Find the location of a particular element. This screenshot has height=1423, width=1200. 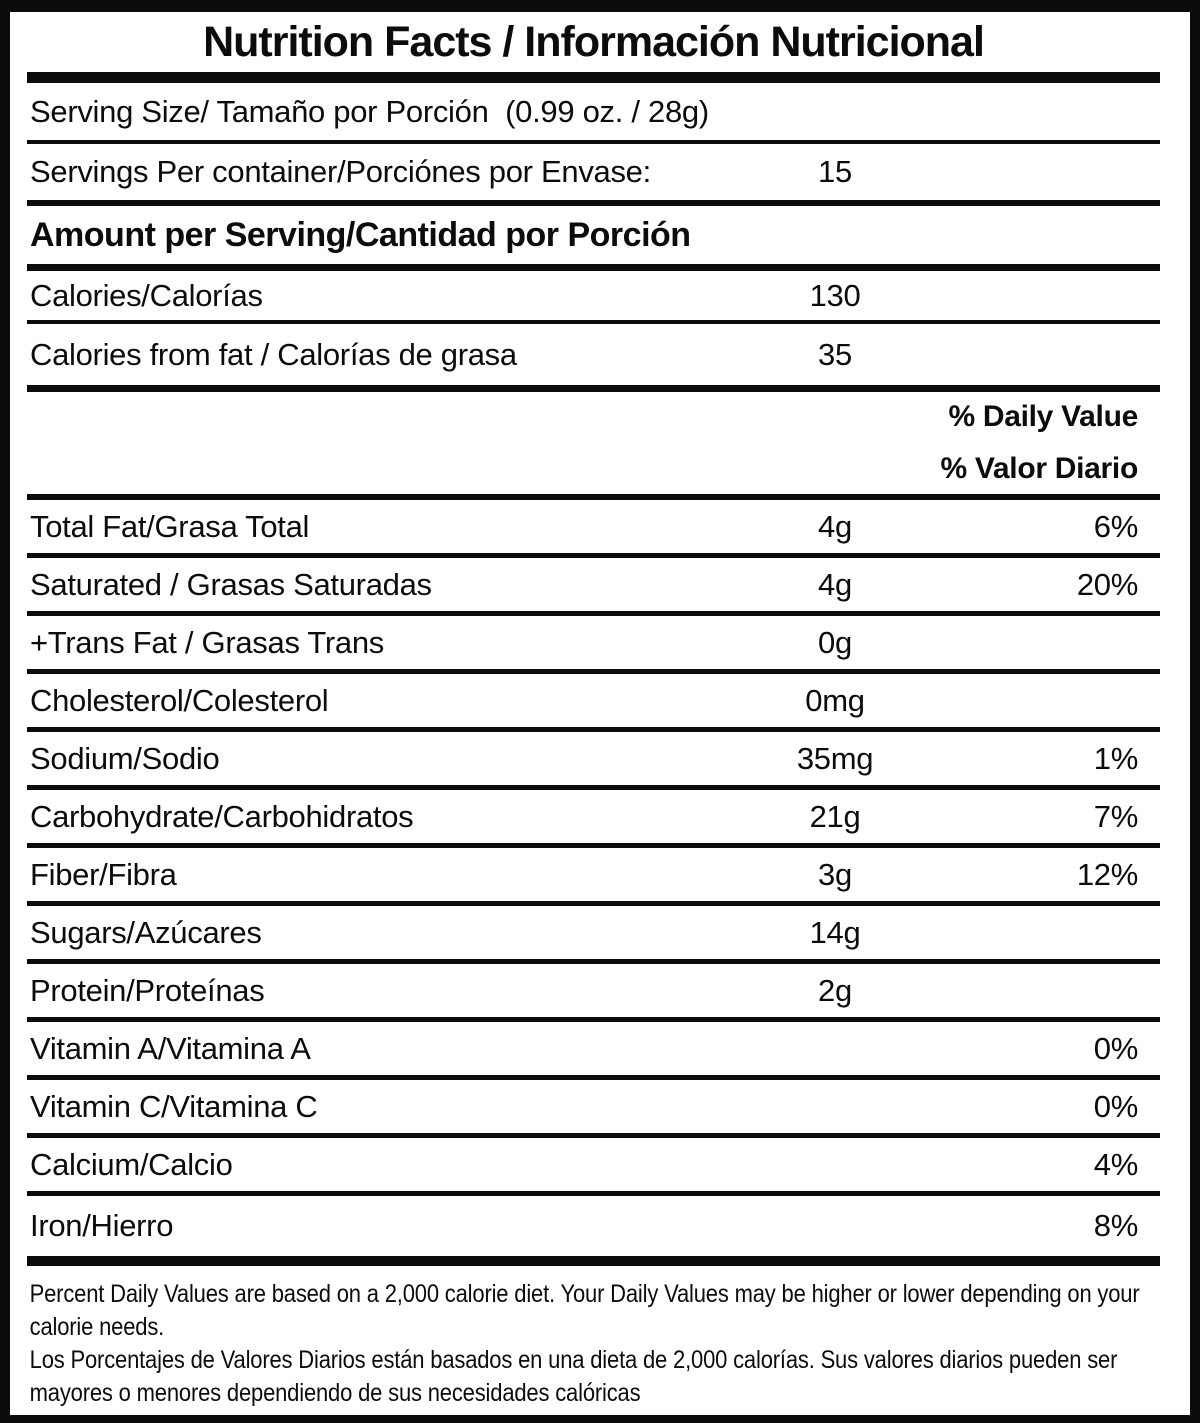

nutrient-amount: 0mg is located at coordinates (835, 700).